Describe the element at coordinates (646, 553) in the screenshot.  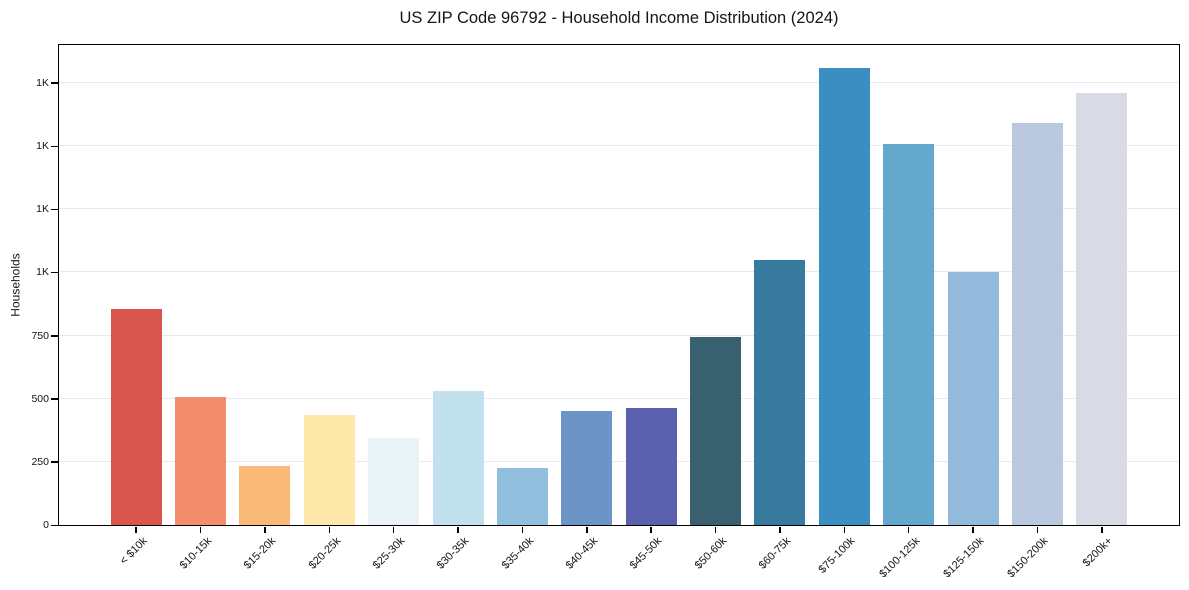
I see `x-tick-label: $45-50k` at that location.